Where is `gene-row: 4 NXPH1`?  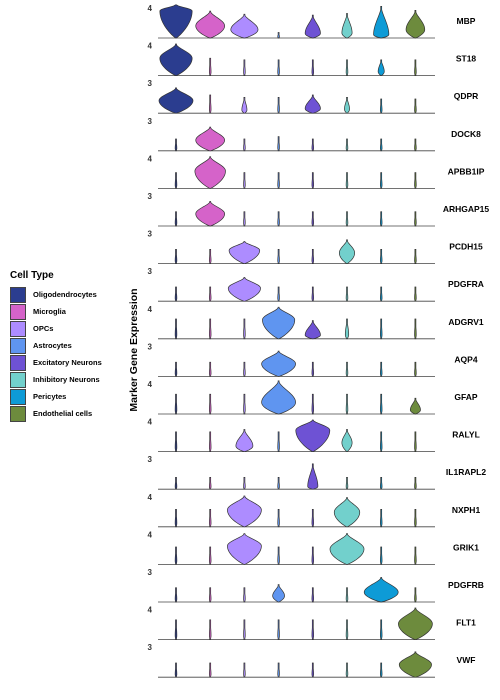 gene-row: 4 NXPH1 is located at coordinates (314, 510).